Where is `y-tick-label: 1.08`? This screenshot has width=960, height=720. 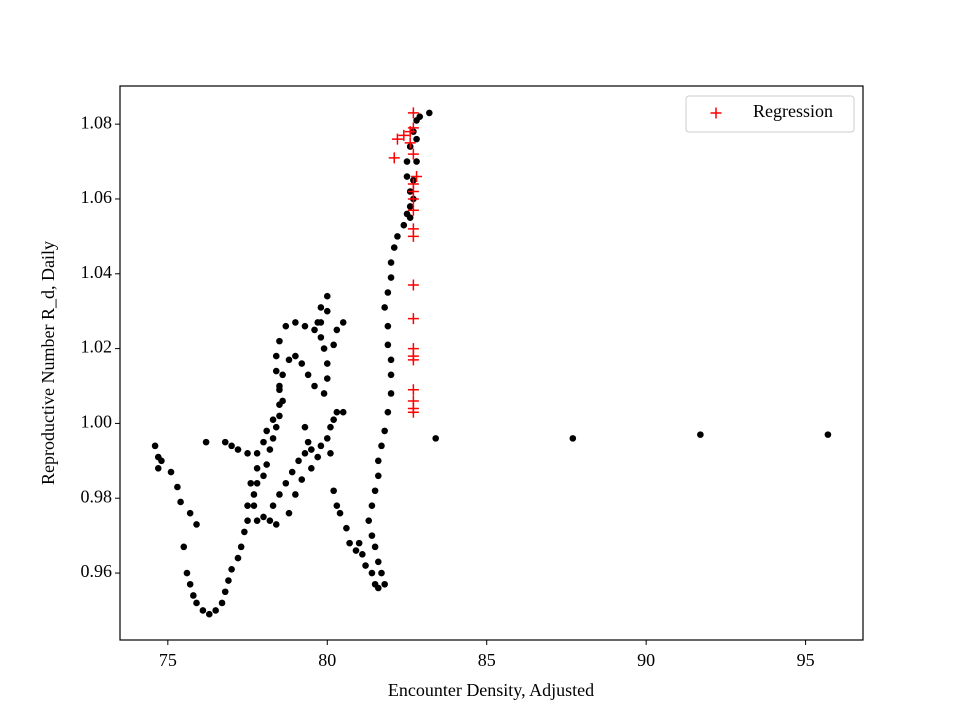 y-tick-label: 1.08 is located at coordinates (97, 122).